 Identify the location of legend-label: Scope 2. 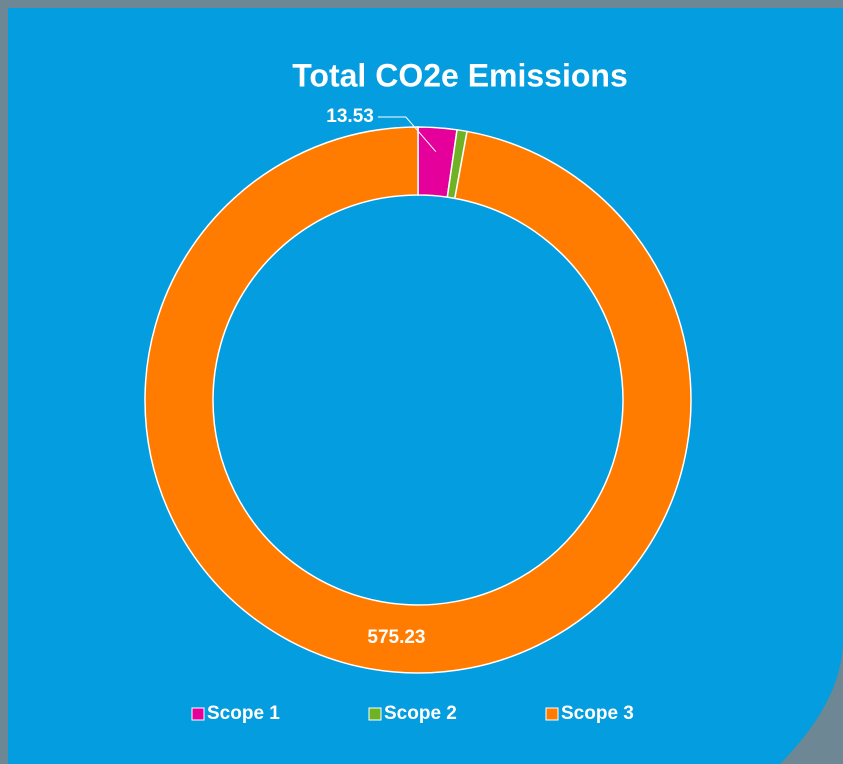
(420, 713).